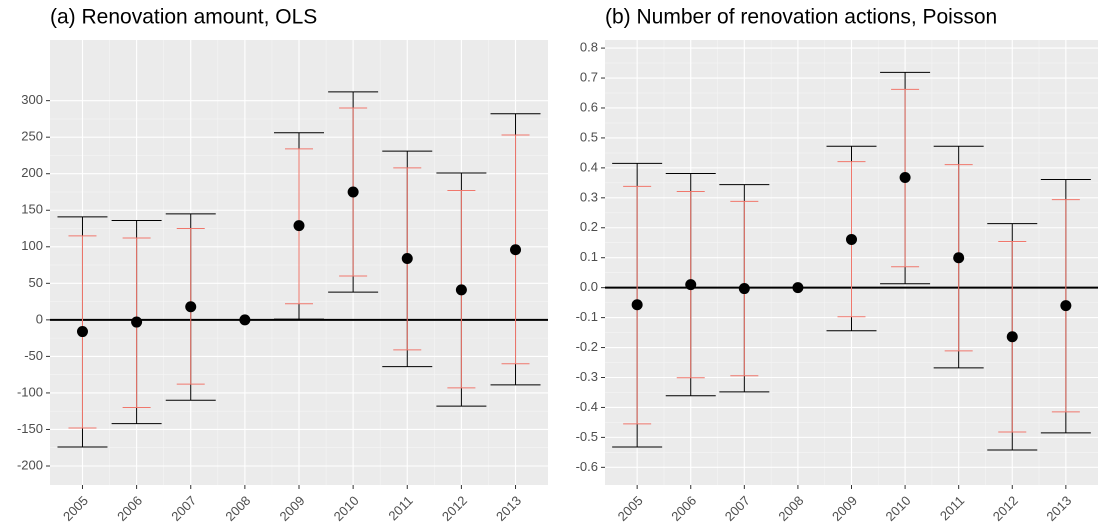 The image size is (1104, 522). Describe the element at coordinates (589, 106) in the screenshot. I see `y-tick-label: 0.6` at that location.